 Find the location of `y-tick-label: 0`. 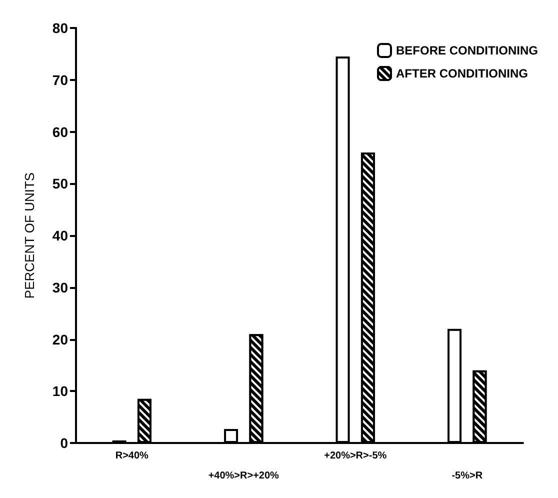

y-tick-label: 0 is located at coordinates (64, 443).